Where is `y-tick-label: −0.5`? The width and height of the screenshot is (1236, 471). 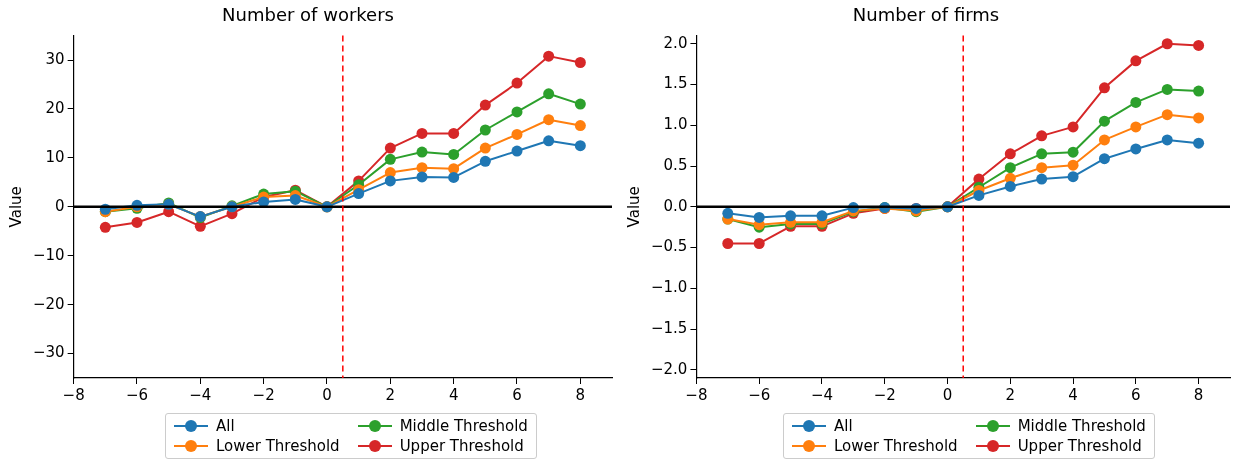
y-tick-label: −0.5 is located at coordinates (669, 246).